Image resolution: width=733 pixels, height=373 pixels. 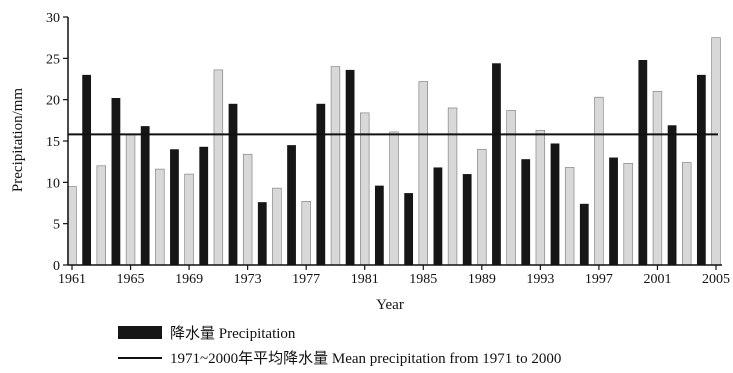 What do you see at coordinates (672, 195) in the screenshot?
I see `bar-2002` at bounding box center [672, 195].